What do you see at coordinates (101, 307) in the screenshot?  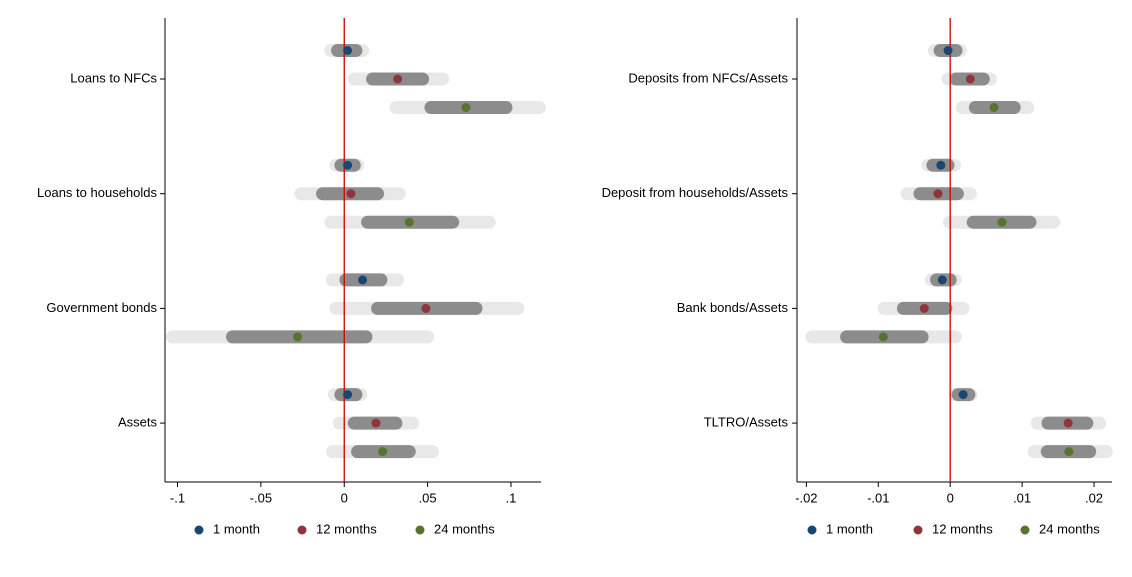 I see `y-tick-label: Government bonds` at bounding box center [101, 307].